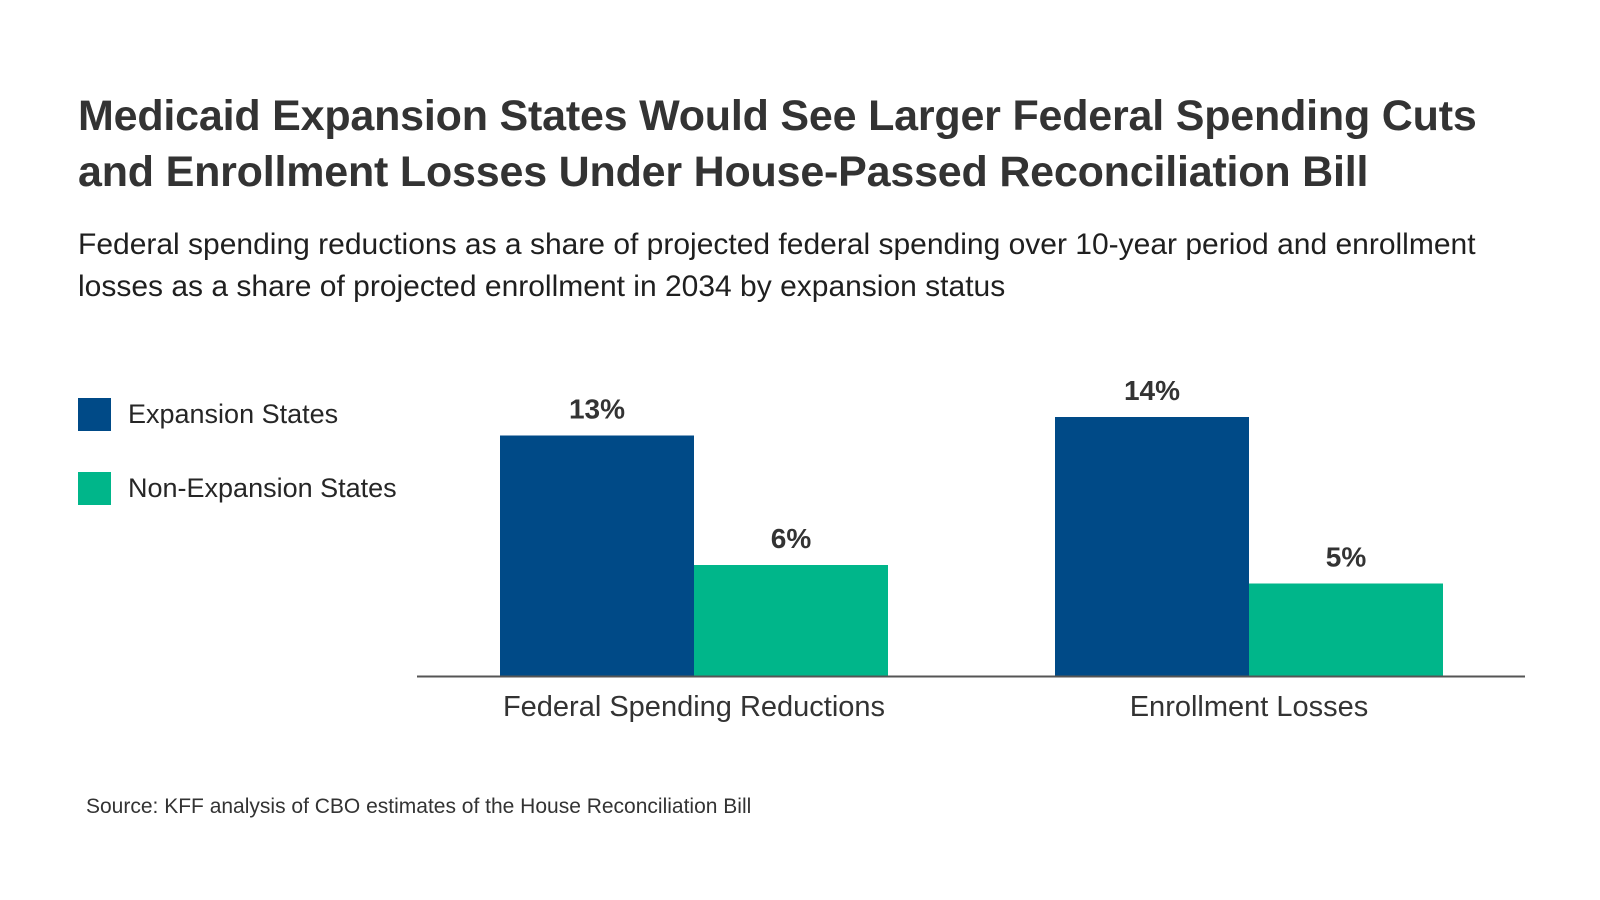 The height and width of the screenshot is (900, 1600). What do you see at coordinates (233, 414) in the screenshot?
I see `legend-label-expansion: Expansion States` at bounding box center [233, 414].